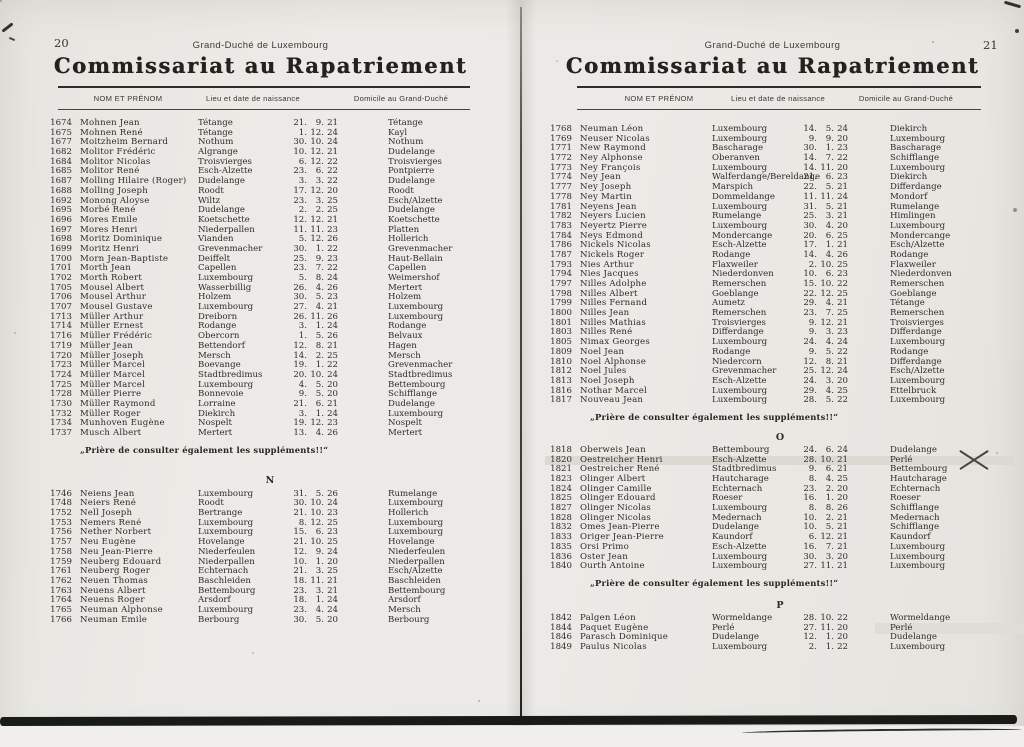 The image size is (1024, 747). I want to click on entry-birthplace: Deiffelt, so click(214, 258).